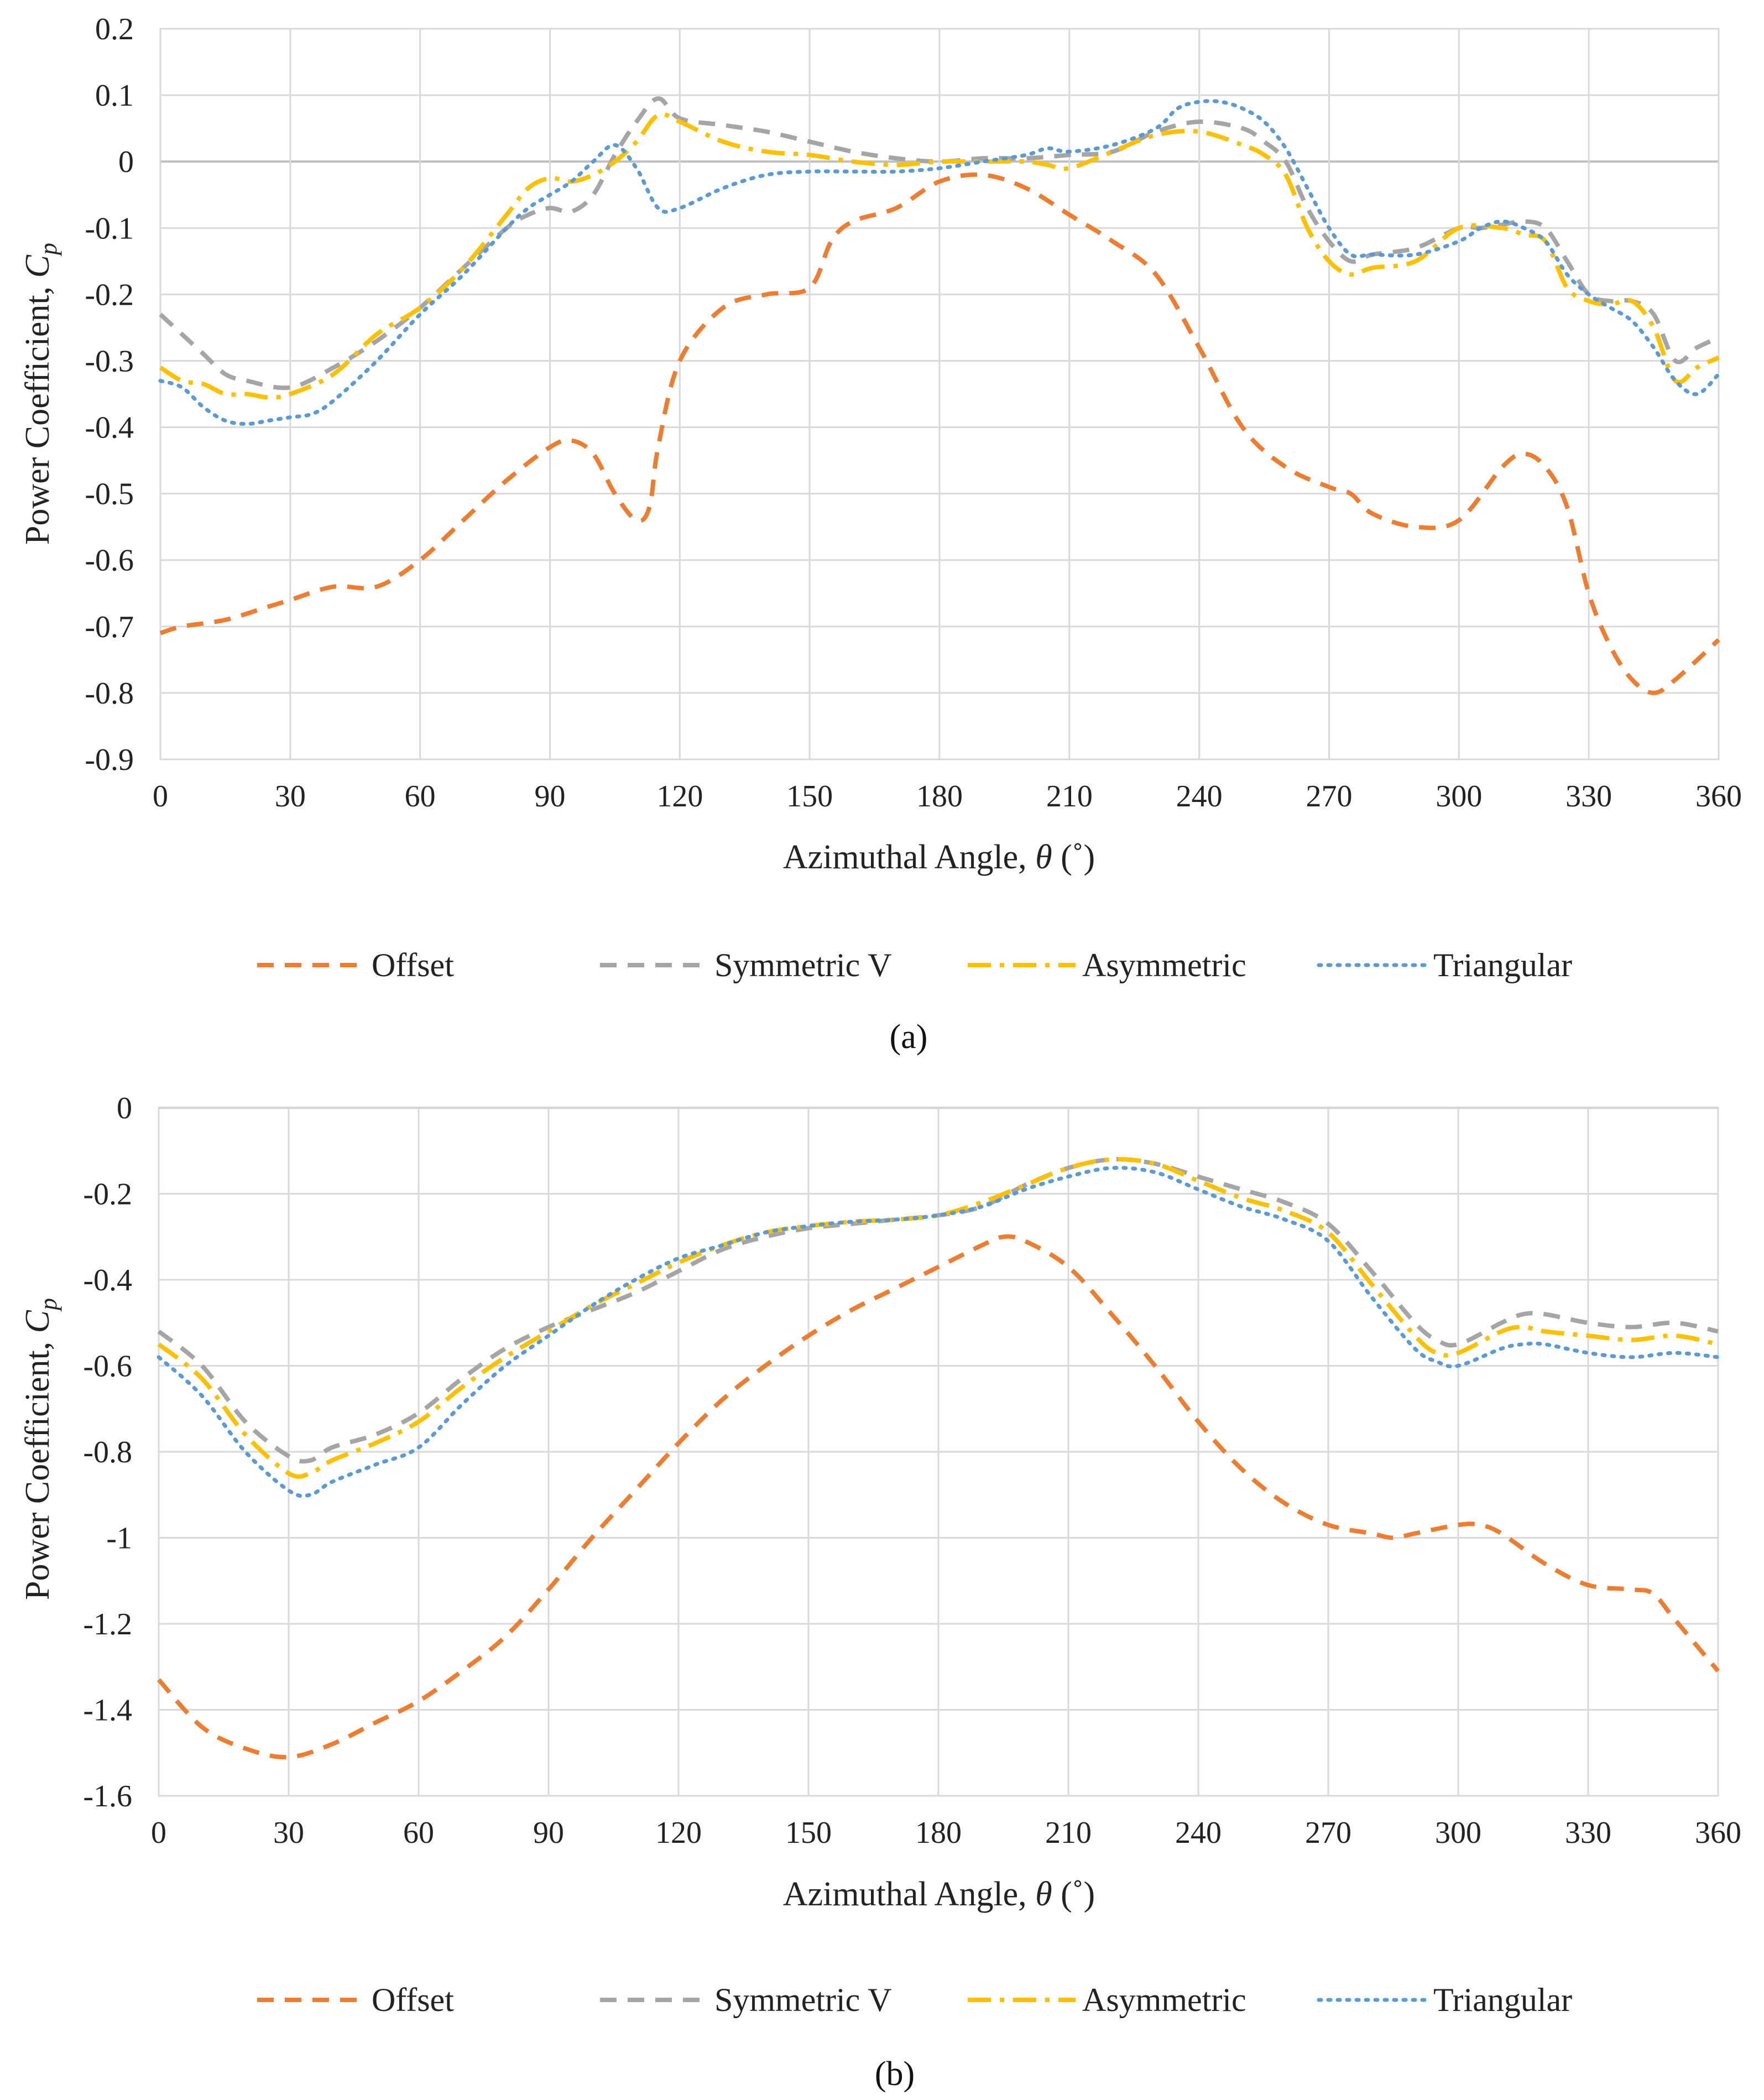 The width and height of the screenshot is (1764, 2100). I want to click on y-tick-label: 0.1, so click(114, 96).